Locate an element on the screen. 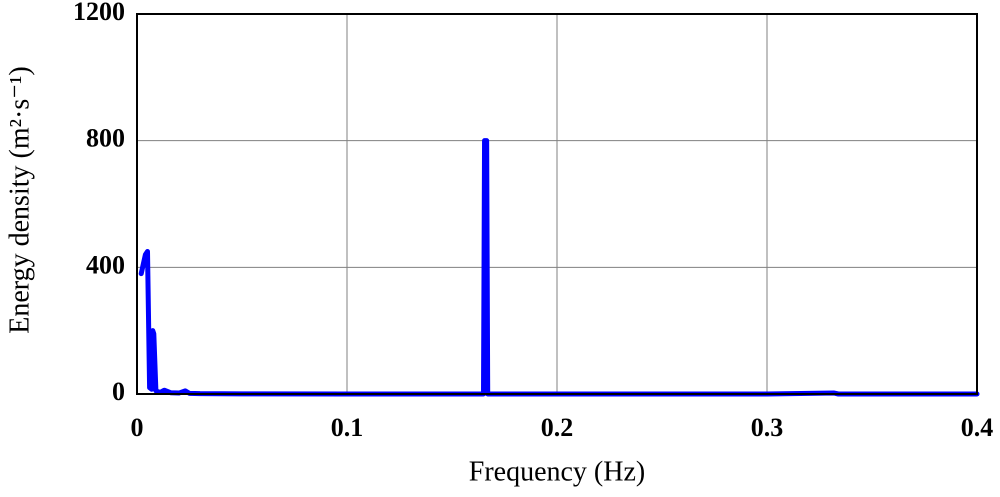 The height and width of the screenshot is (497, 1000). x-tick-label: 0.3 is located at coordinates (767, 427).